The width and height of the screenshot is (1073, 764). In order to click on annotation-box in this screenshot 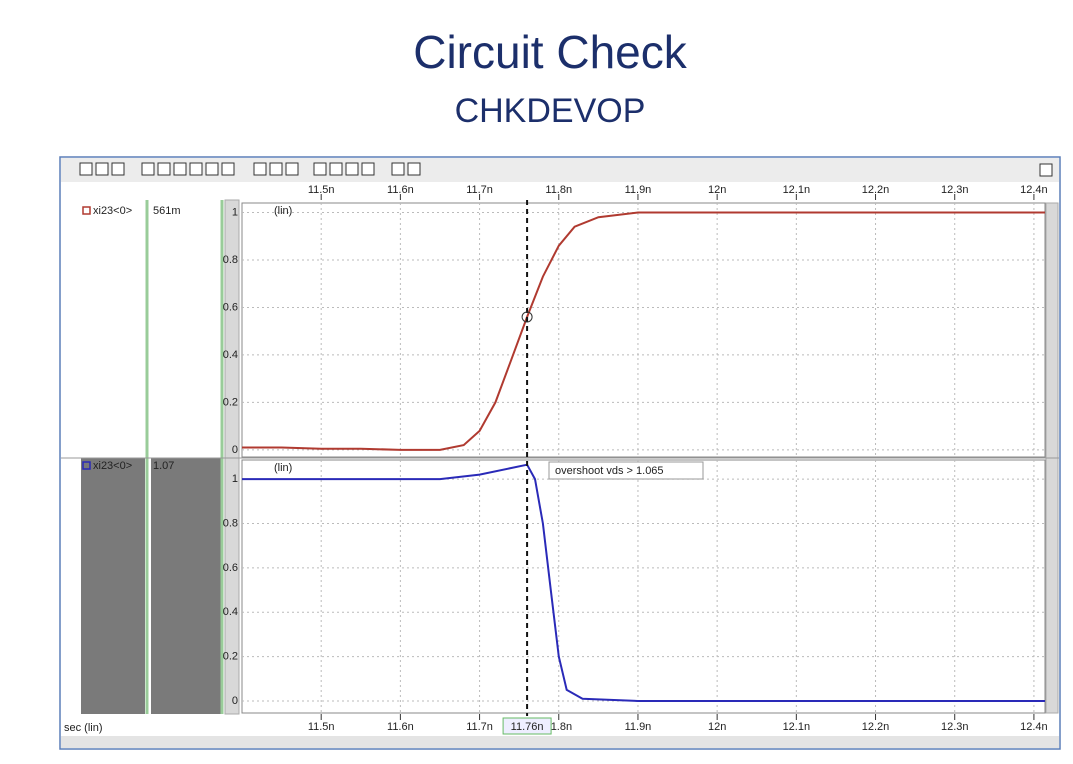, I will do `click(626, 470)`.